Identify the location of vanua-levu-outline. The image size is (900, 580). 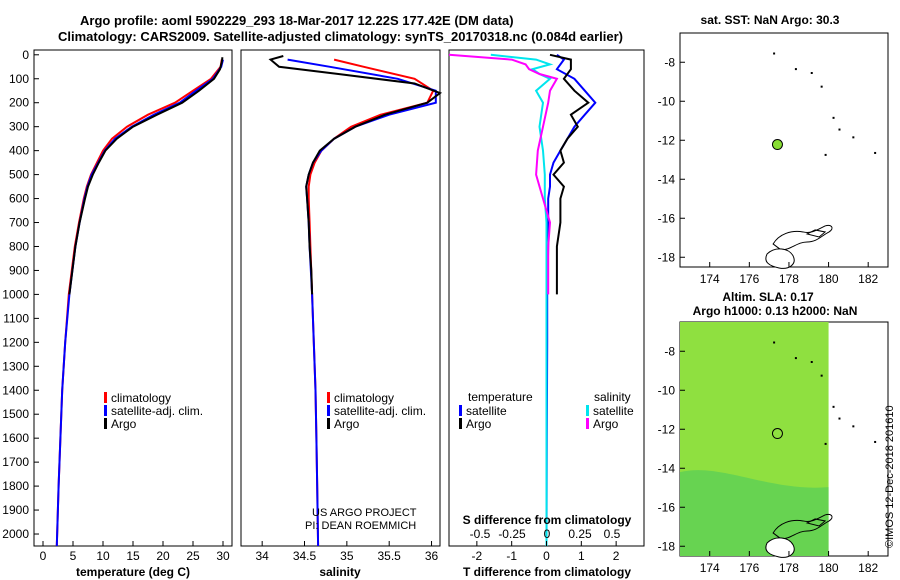
(802, 237).